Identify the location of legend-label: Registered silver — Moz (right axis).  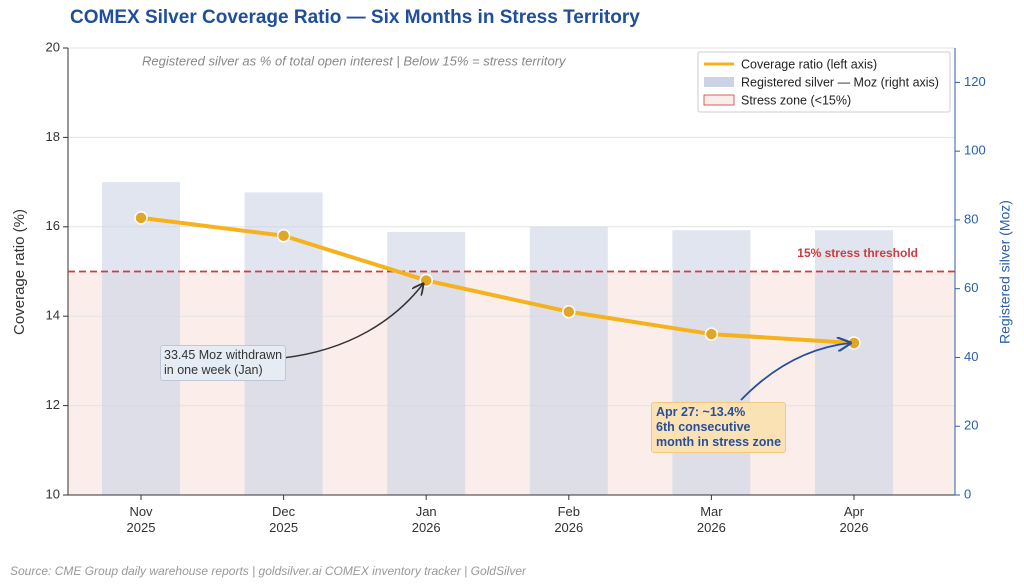
(840, 82).